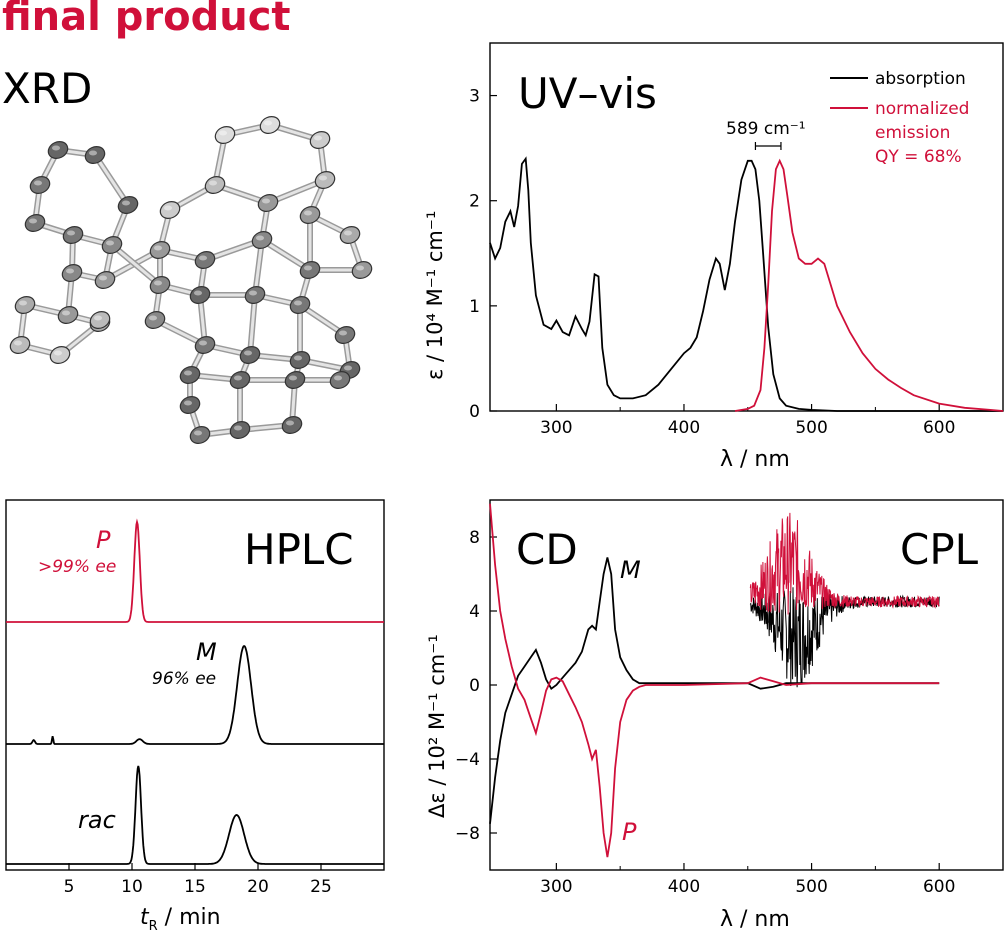 The image size is (1005, 939). Describe the element at coordinates (191, 280) in the screenshot. I see `xrd-atoms` at that location.